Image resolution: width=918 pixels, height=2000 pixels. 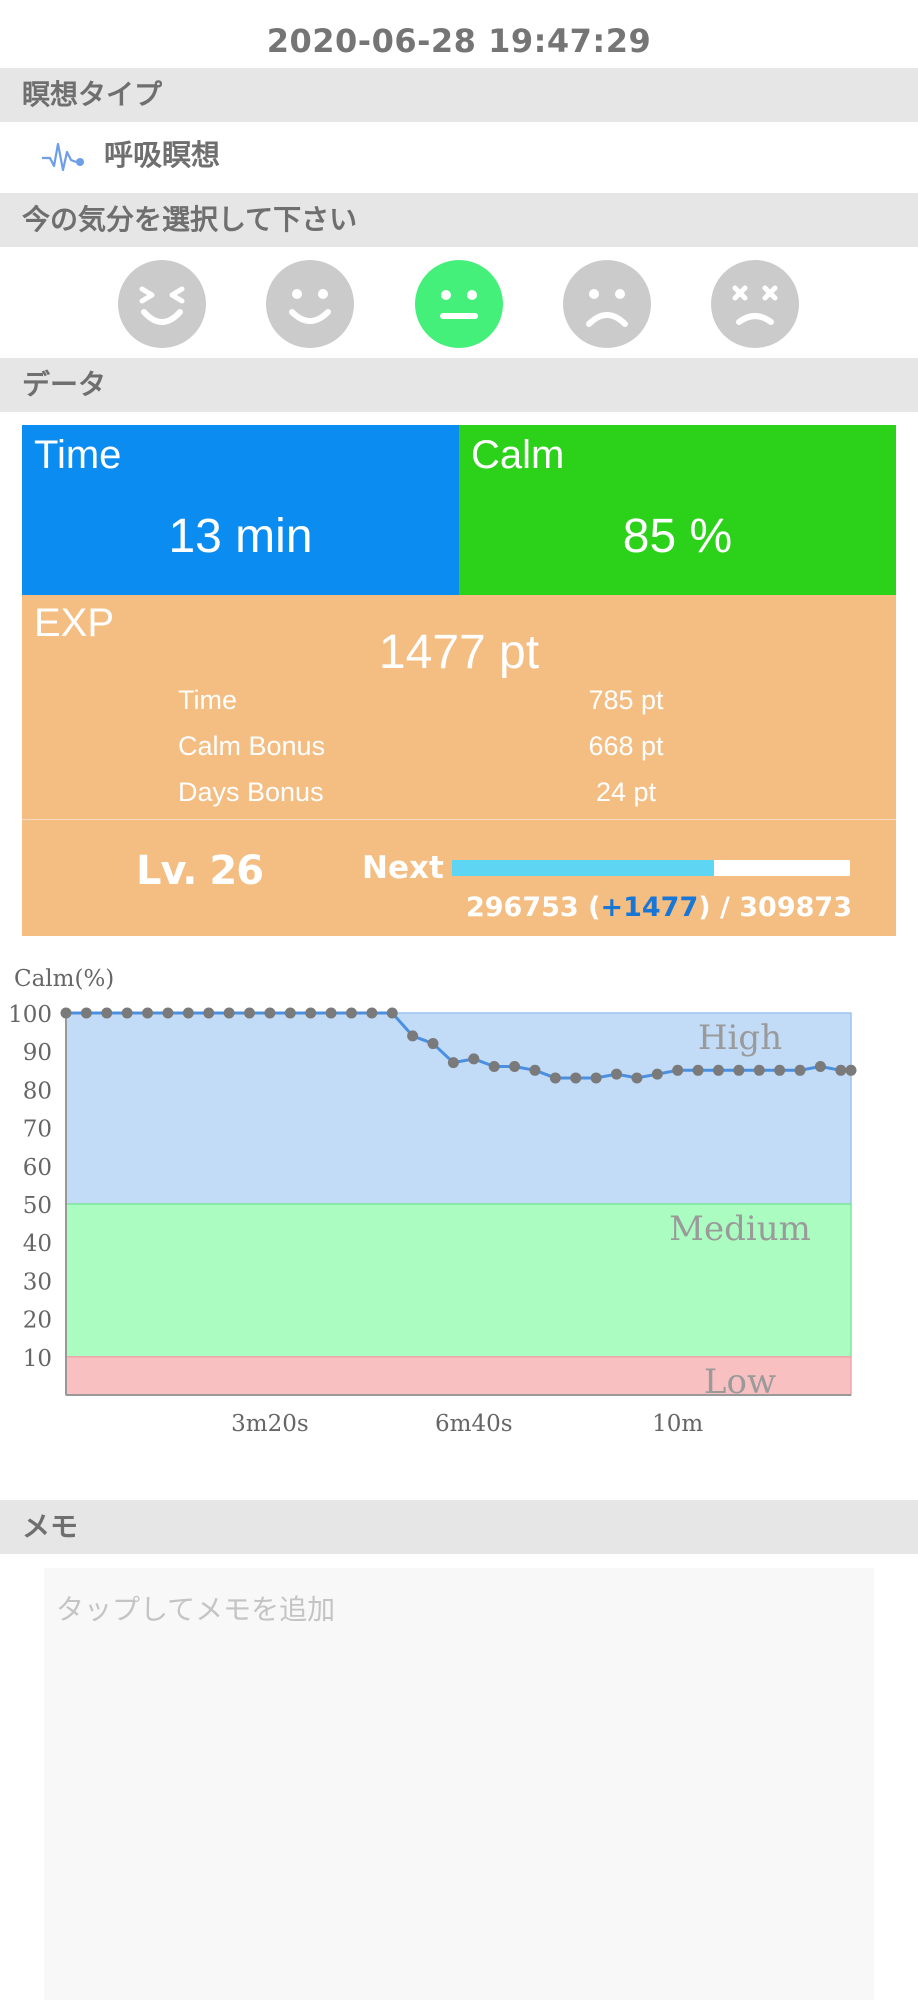 I want to click on level-progress-fill, so click(x=583, y=868).